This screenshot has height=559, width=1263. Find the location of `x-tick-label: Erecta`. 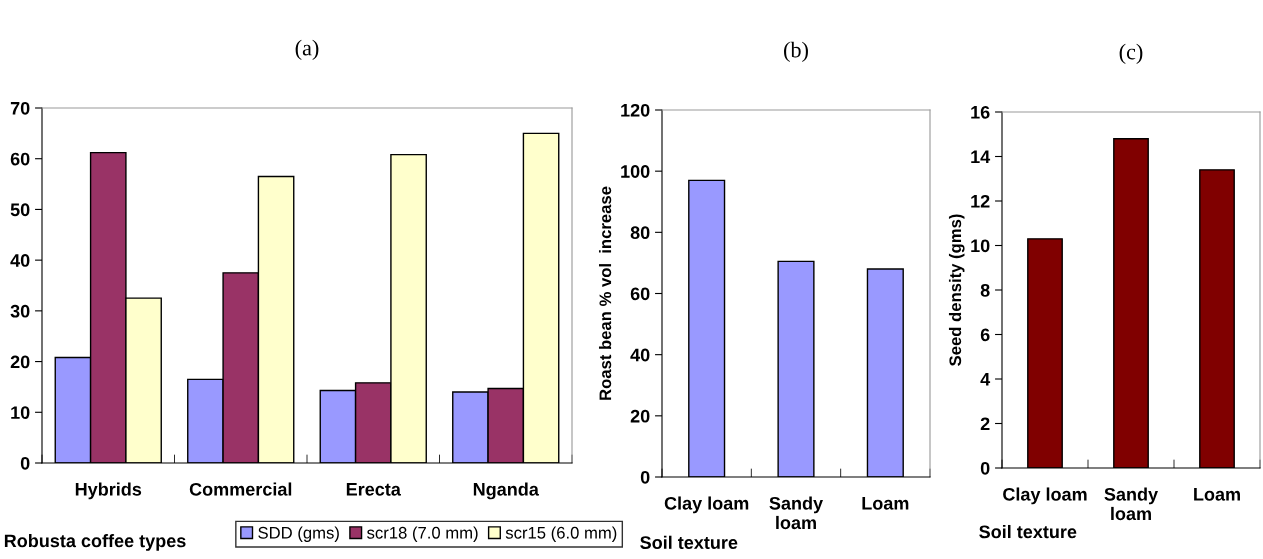

x-tick-label: Erecta is located at coordinates (373, 489).